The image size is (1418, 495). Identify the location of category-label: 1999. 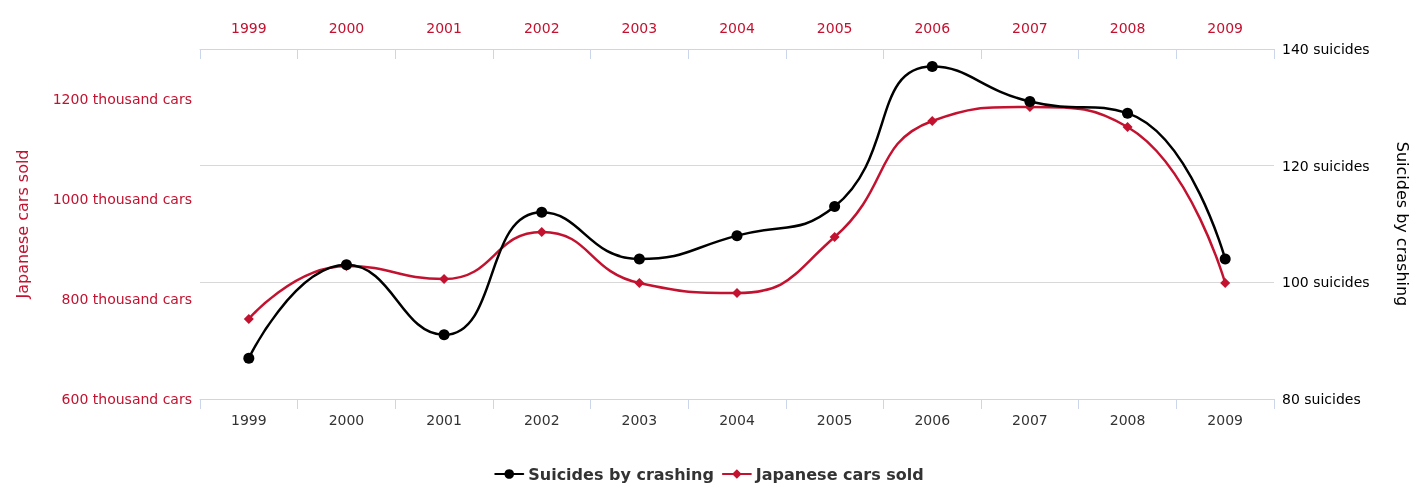
(249, 28).